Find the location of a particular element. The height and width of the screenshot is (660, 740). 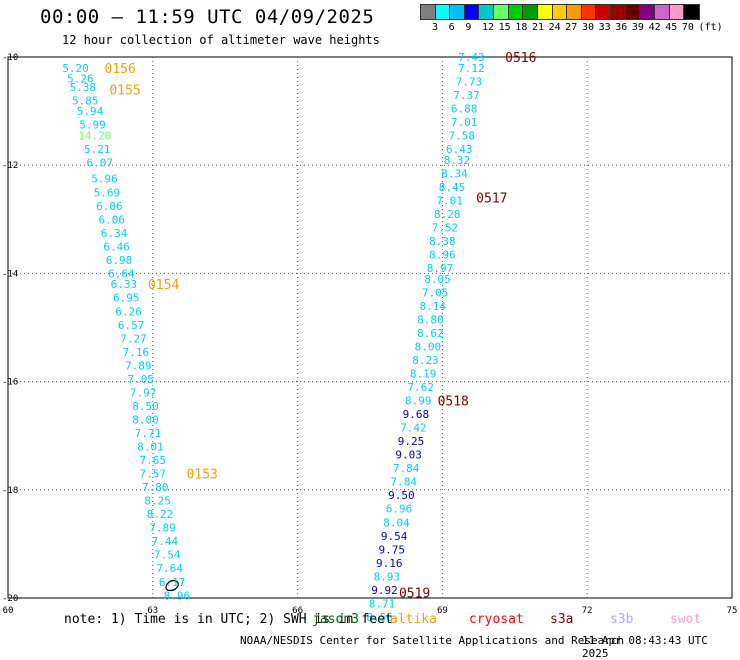

wave-height-value: 8.05 is located at coordinates (437, 279).